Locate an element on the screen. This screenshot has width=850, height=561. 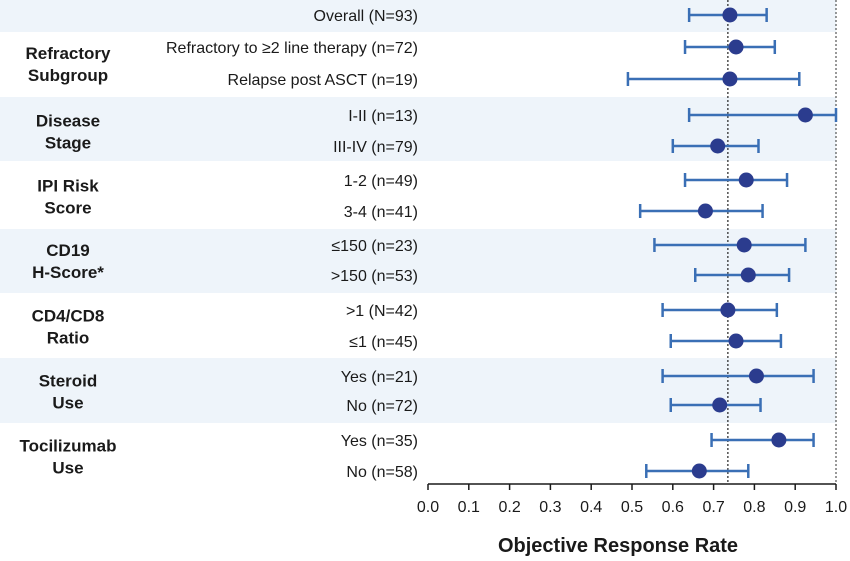
x-tick-label: 0.6 is located at coordinates (673, 507).